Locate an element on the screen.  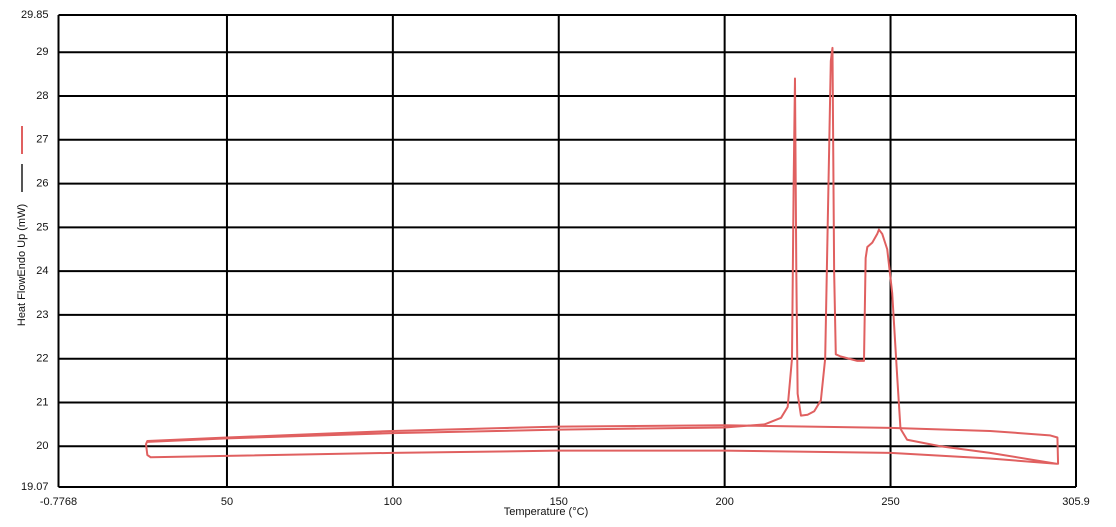
y-tick-label: 22 is located at coordinates (42, 359).